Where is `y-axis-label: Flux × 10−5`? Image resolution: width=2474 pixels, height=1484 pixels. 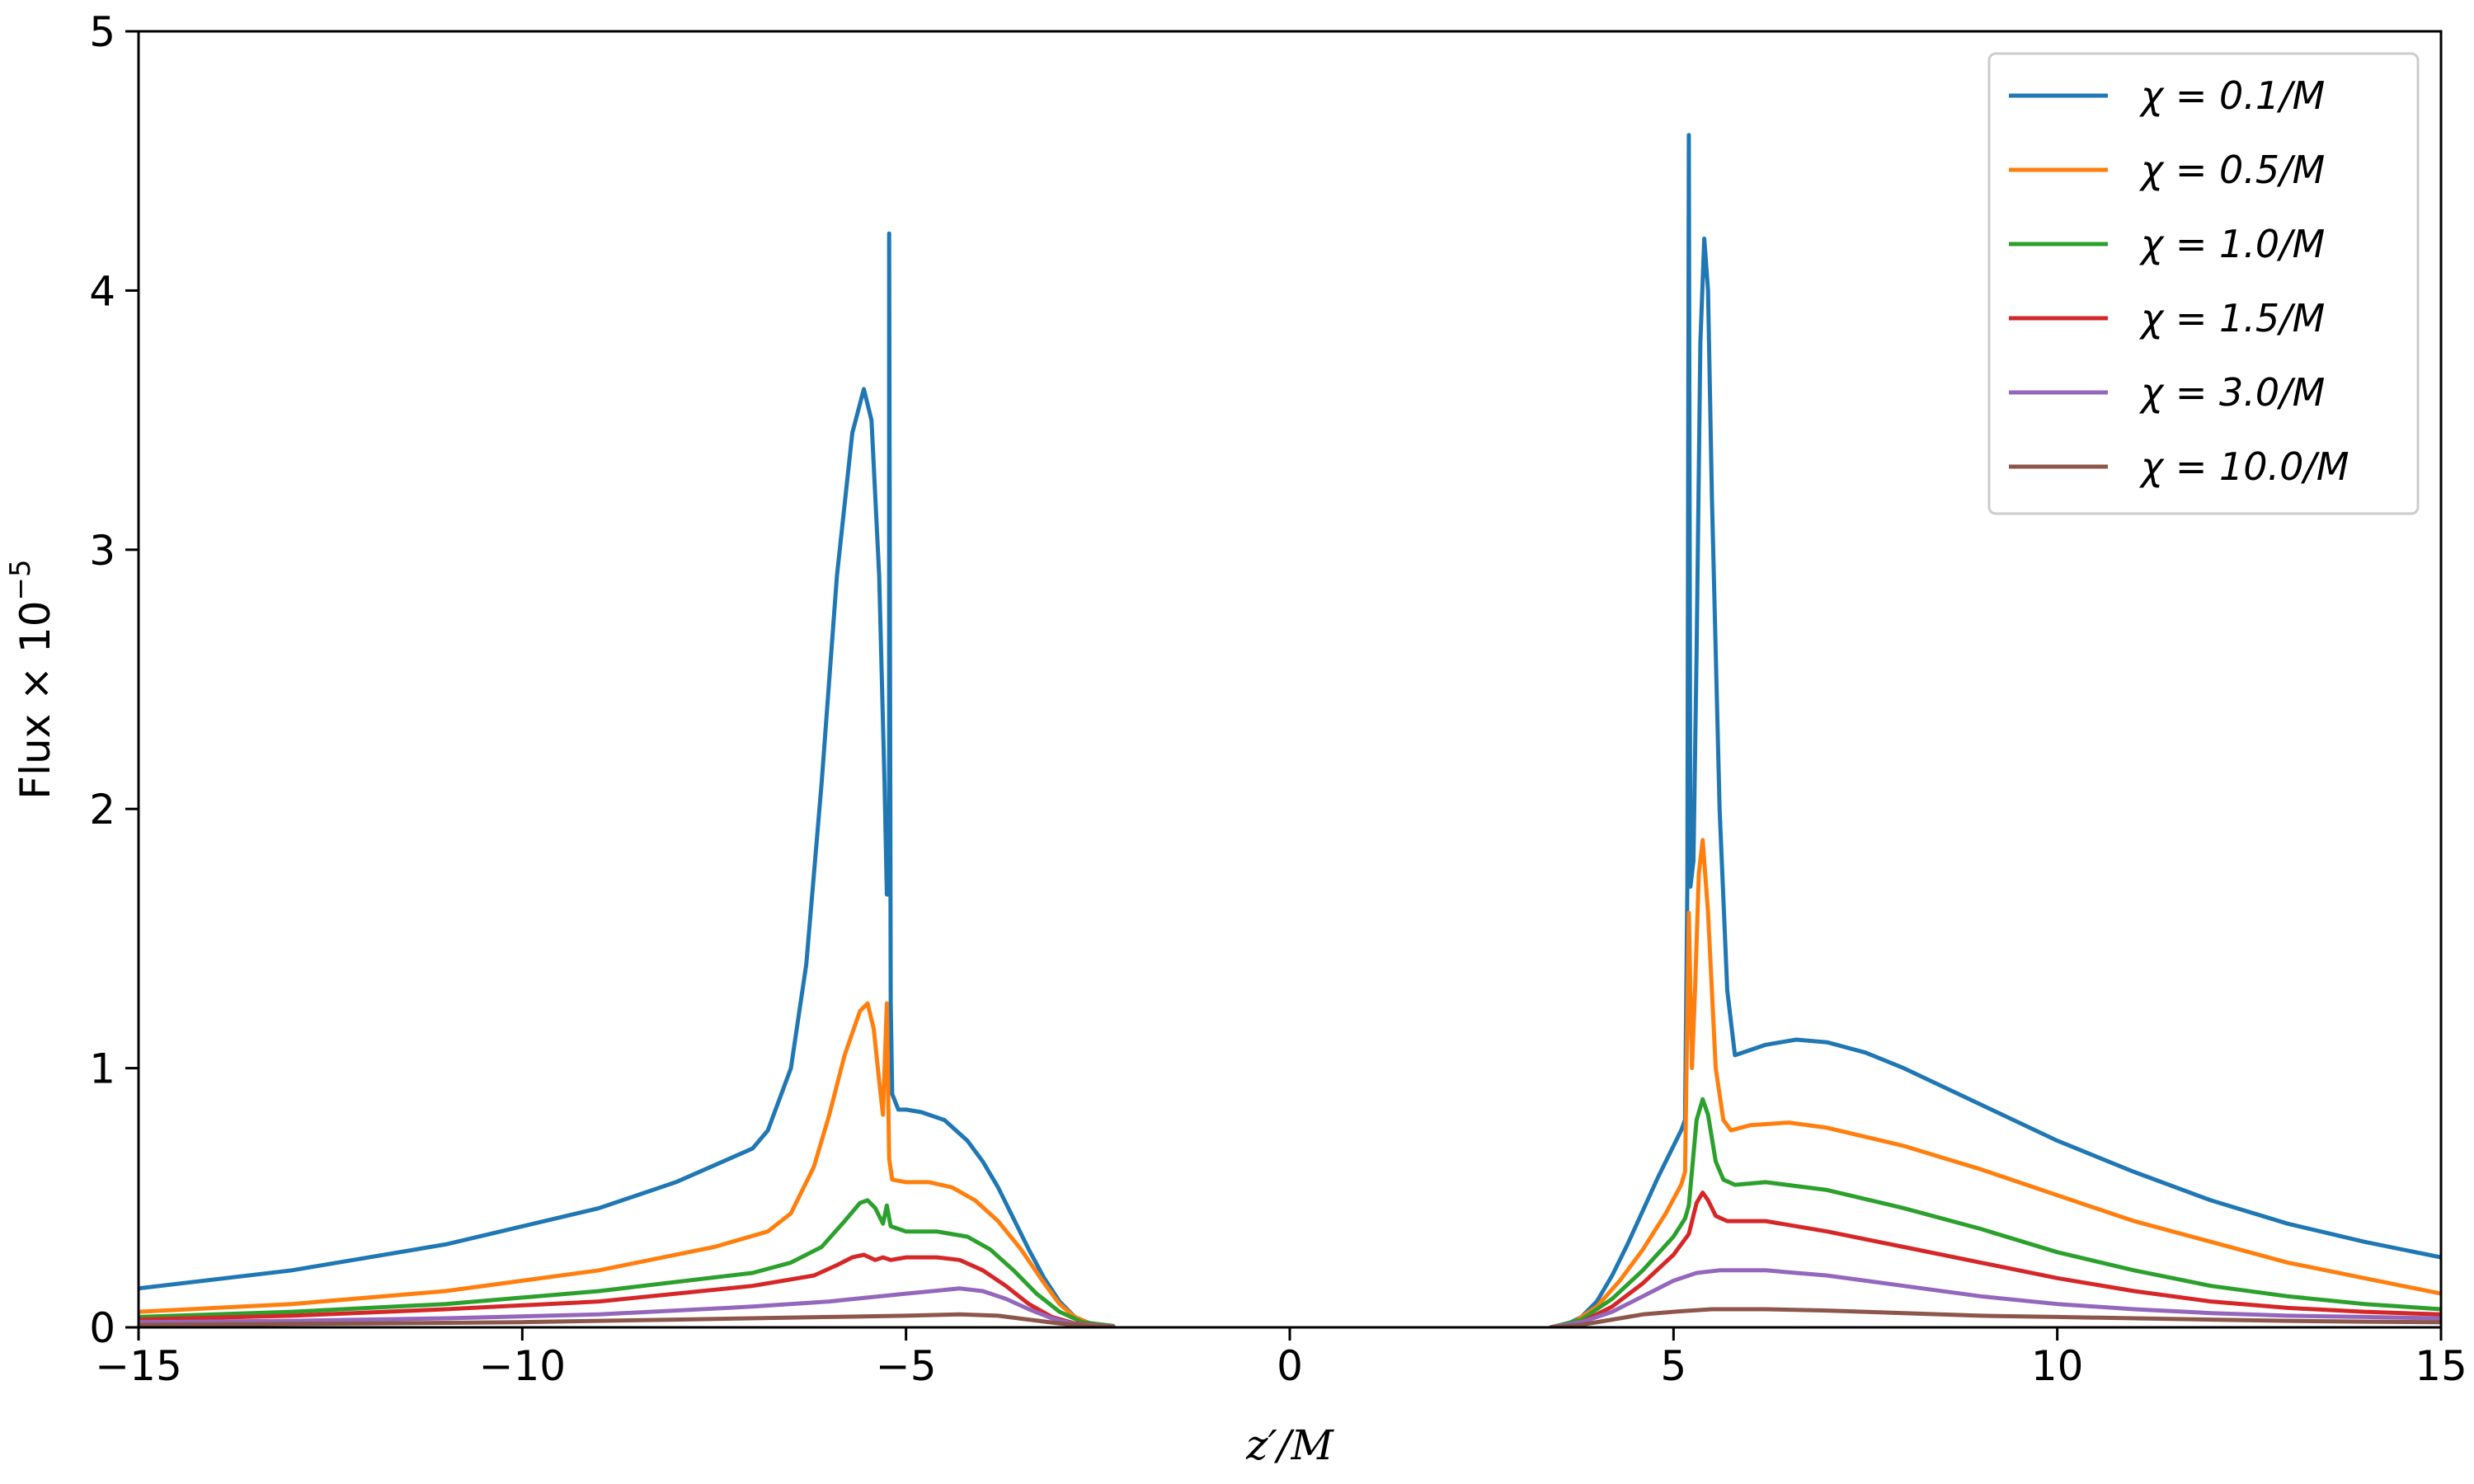
y-axis-label: Flux × 10−5 is located at coordinates (31, 679).